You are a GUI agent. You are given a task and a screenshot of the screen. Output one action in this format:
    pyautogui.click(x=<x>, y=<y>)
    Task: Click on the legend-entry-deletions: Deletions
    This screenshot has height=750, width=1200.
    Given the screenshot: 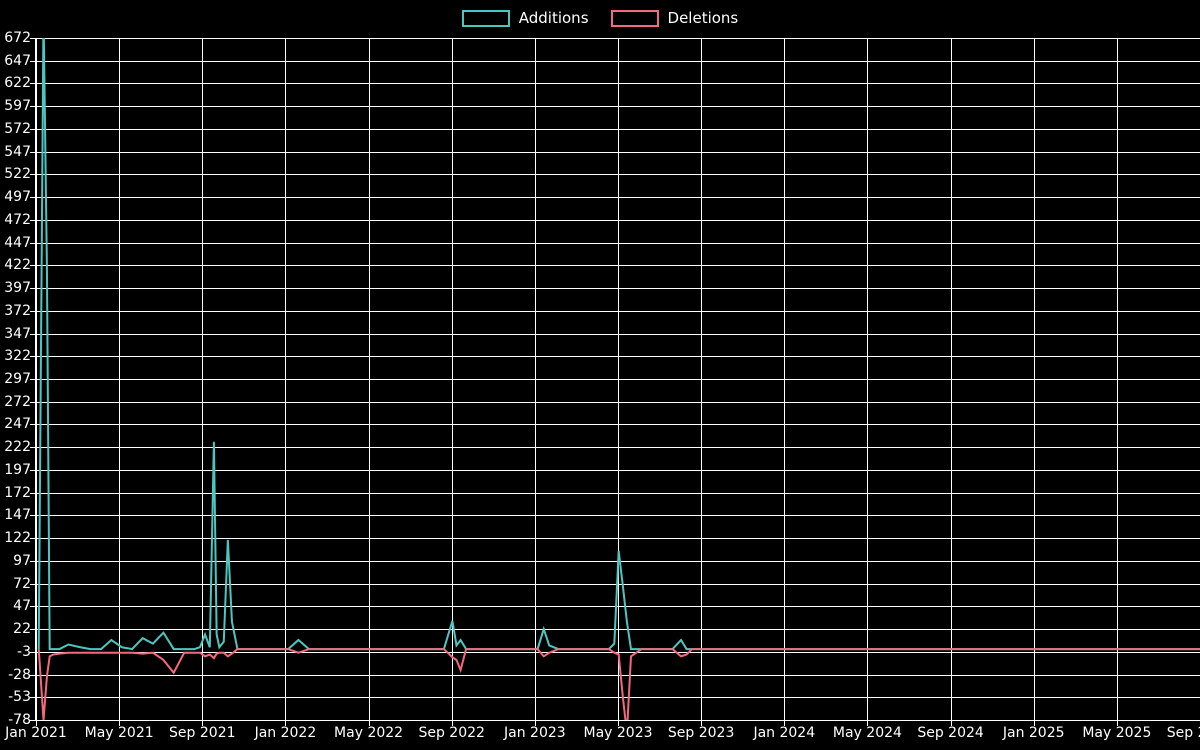 What is the action you would take?
    pyautogui.click(x=674, y=17)
    